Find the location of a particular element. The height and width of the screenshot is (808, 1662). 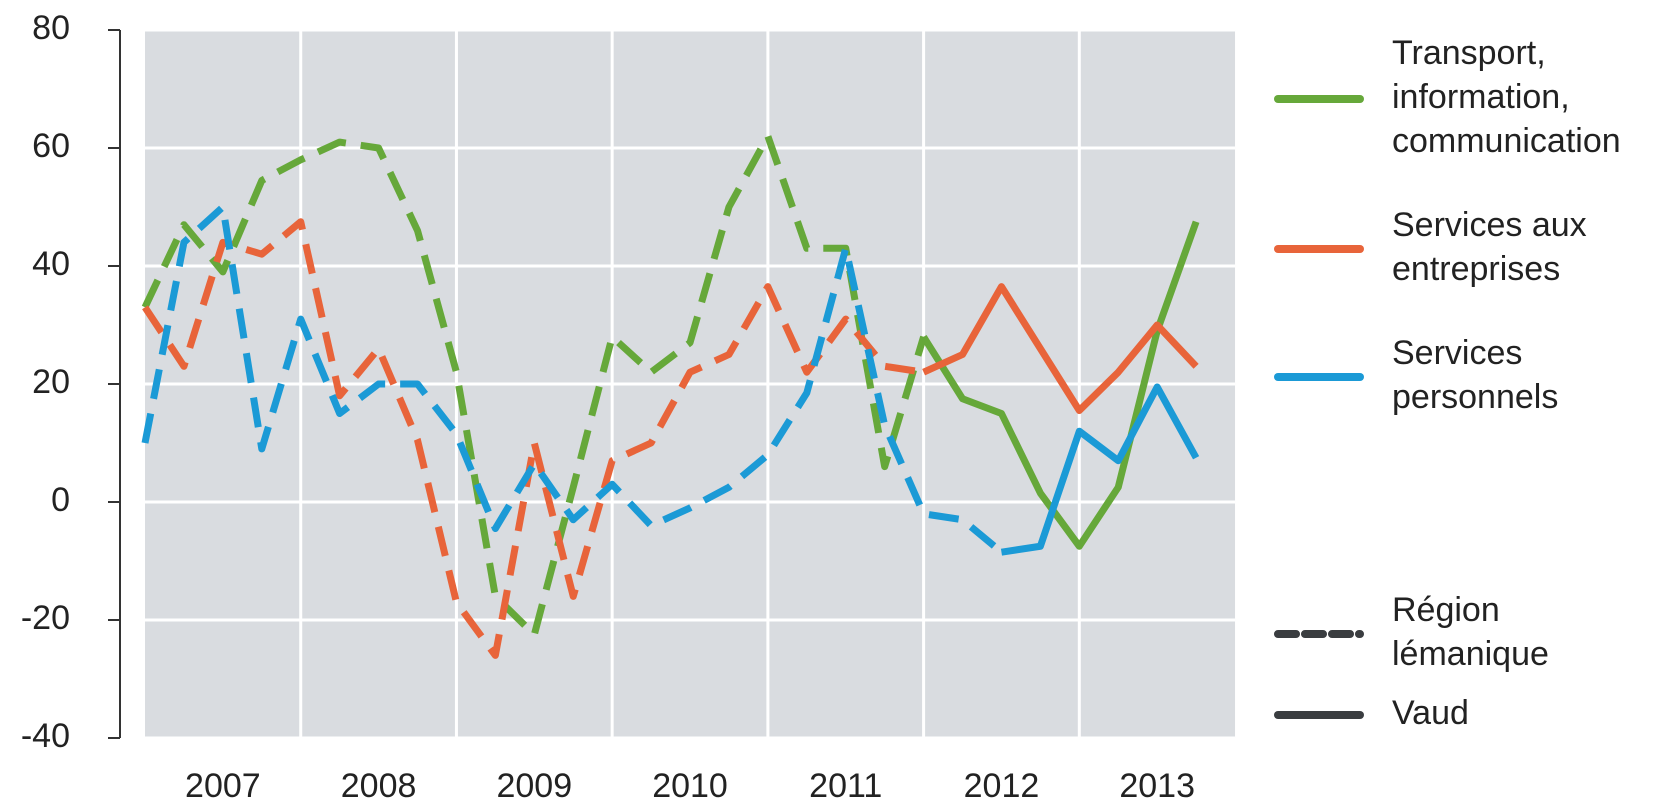

legend-label-line: information, is located at coordinates (1481, 97).